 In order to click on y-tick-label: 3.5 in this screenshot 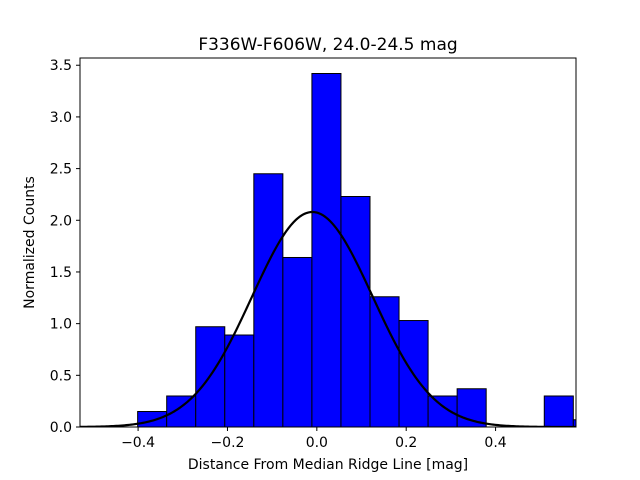, I will do `click(61, 66)`.